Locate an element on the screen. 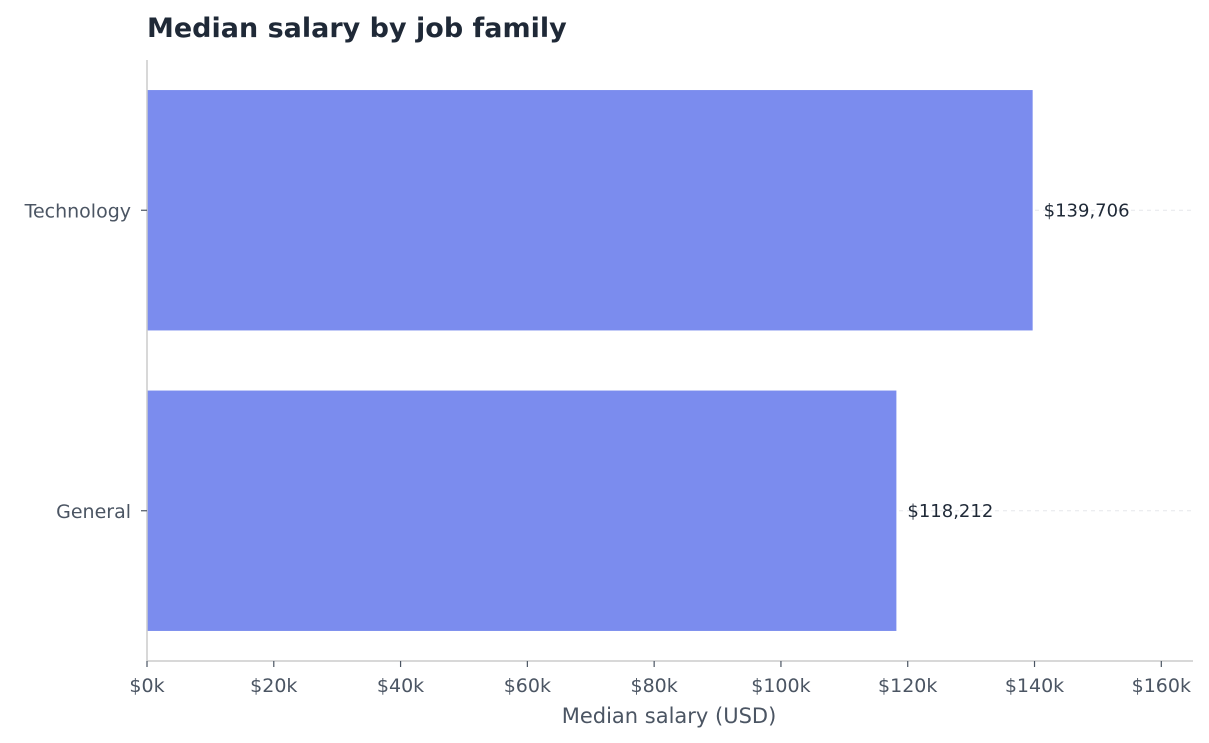  data-label: $118,212 is located at coordinates (950, 511).